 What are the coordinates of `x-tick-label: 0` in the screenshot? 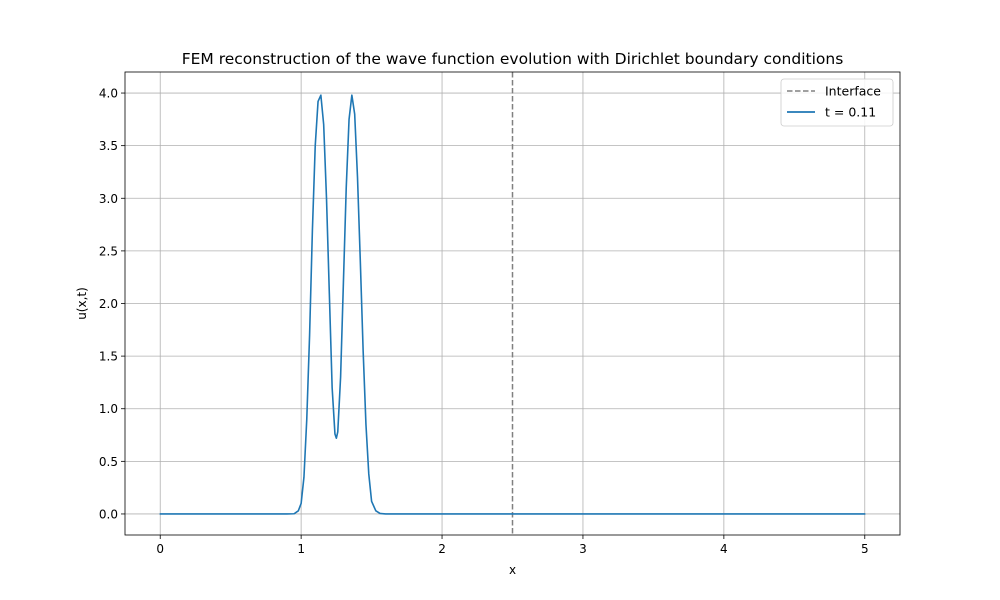 It's located at (160, 549).